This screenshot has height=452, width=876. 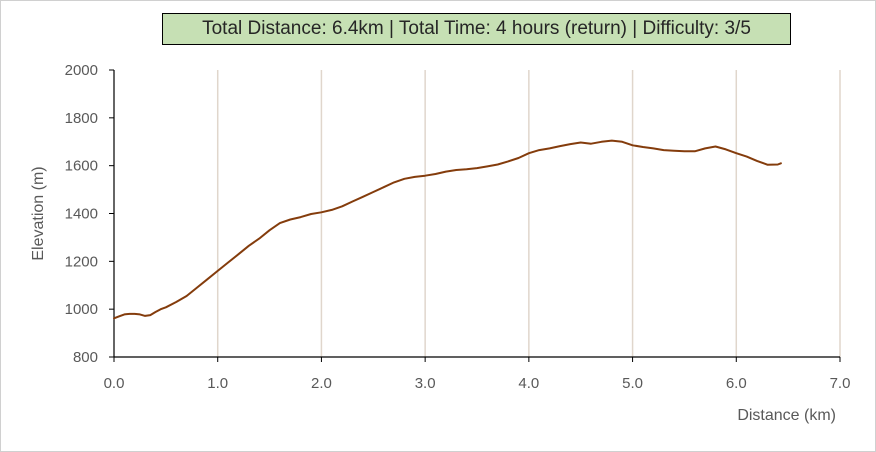 I want to click on x-tick-label-0: 0.0, so click(x=114, y=383).